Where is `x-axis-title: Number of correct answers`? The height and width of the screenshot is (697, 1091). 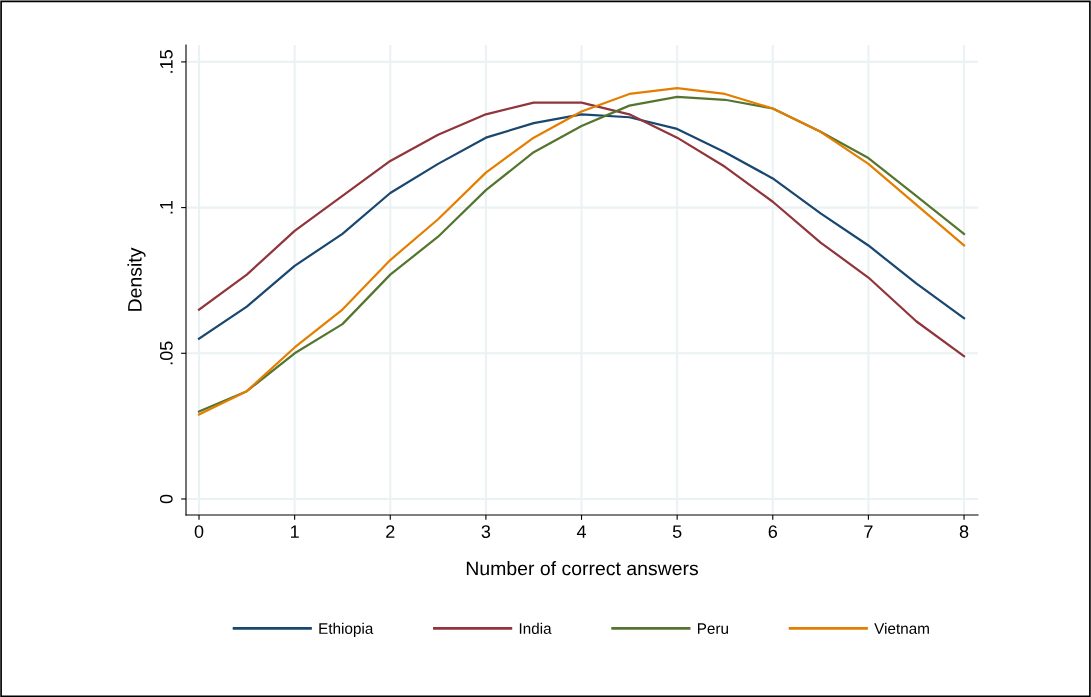 x-axis-title: Number of correct answers is located at coordinates (582, 568).